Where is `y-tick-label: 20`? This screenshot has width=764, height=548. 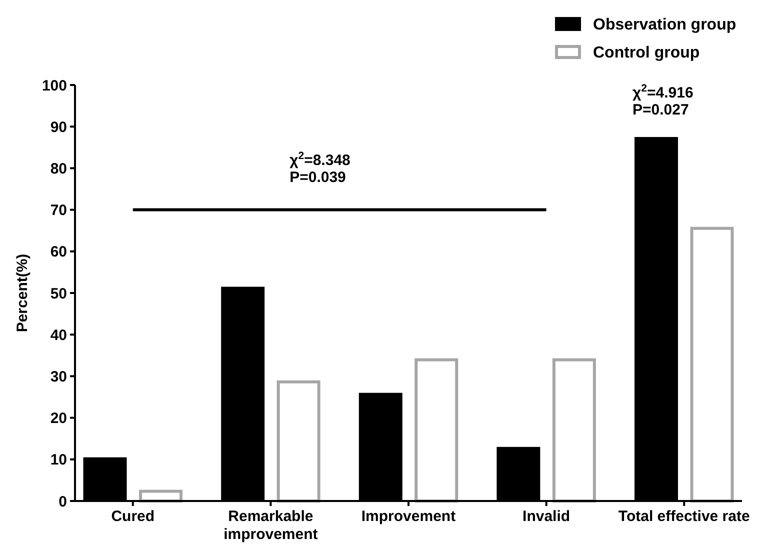
y-tick-label: 20 is located at coordinates (58, 419).